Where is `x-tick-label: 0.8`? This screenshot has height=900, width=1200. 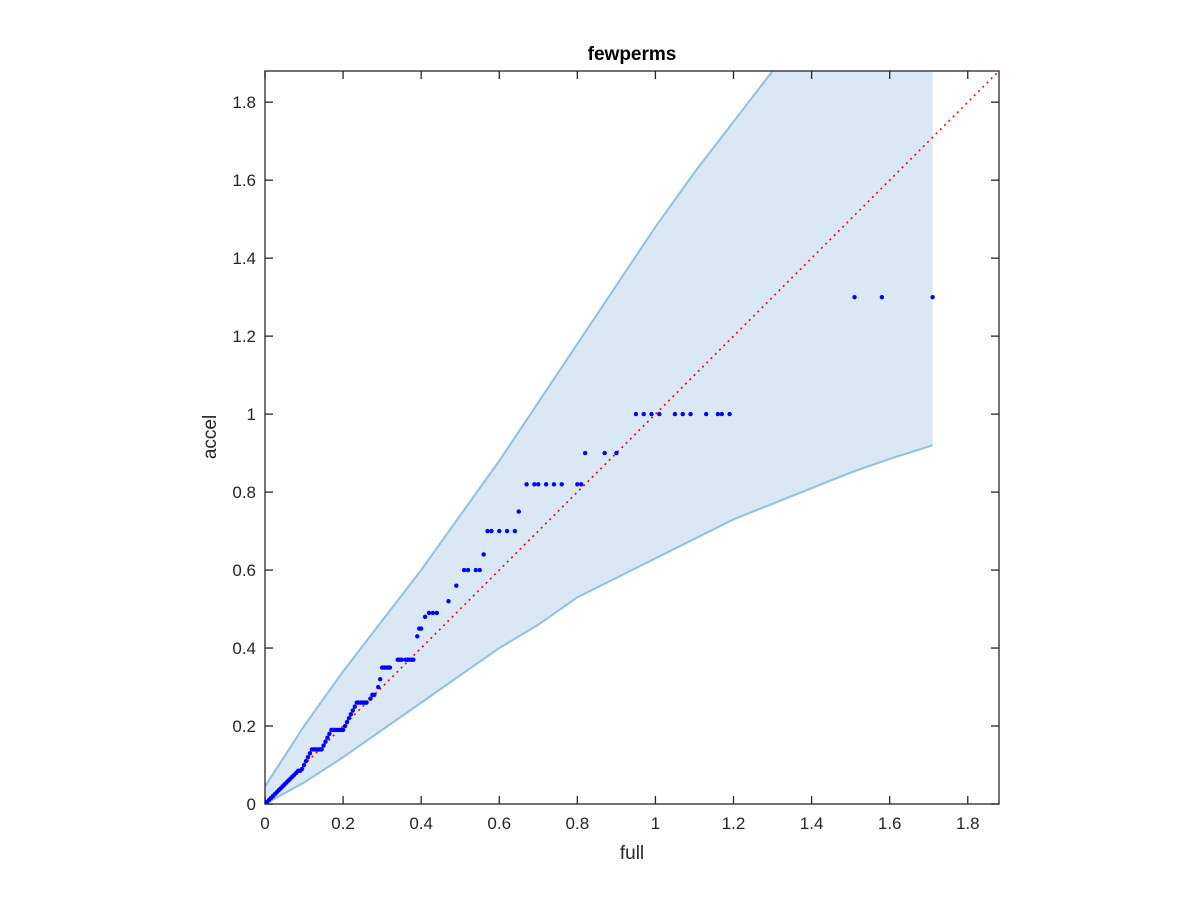 x-tick-label: 0.8 is located at coordinates (578, 823).